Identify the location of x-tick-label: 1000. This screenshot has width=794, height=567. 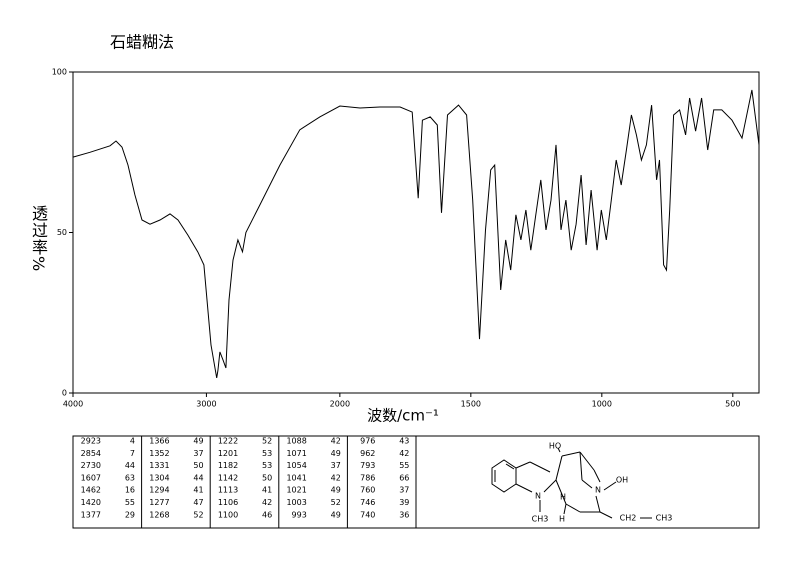
(602, 404).